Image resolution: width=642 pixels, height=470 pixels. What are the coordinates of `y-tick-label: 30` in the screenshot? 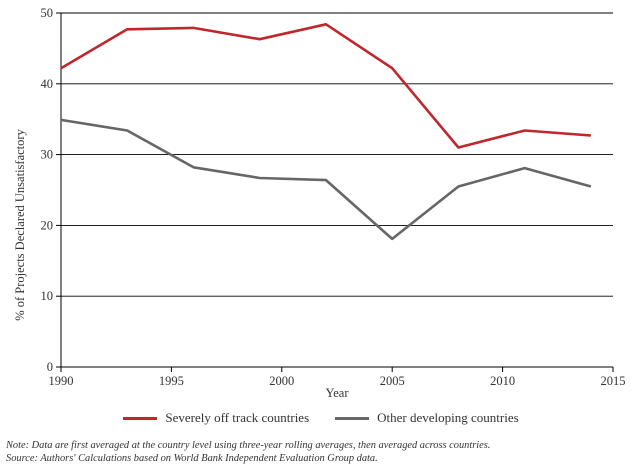 It's located at (47, 155).